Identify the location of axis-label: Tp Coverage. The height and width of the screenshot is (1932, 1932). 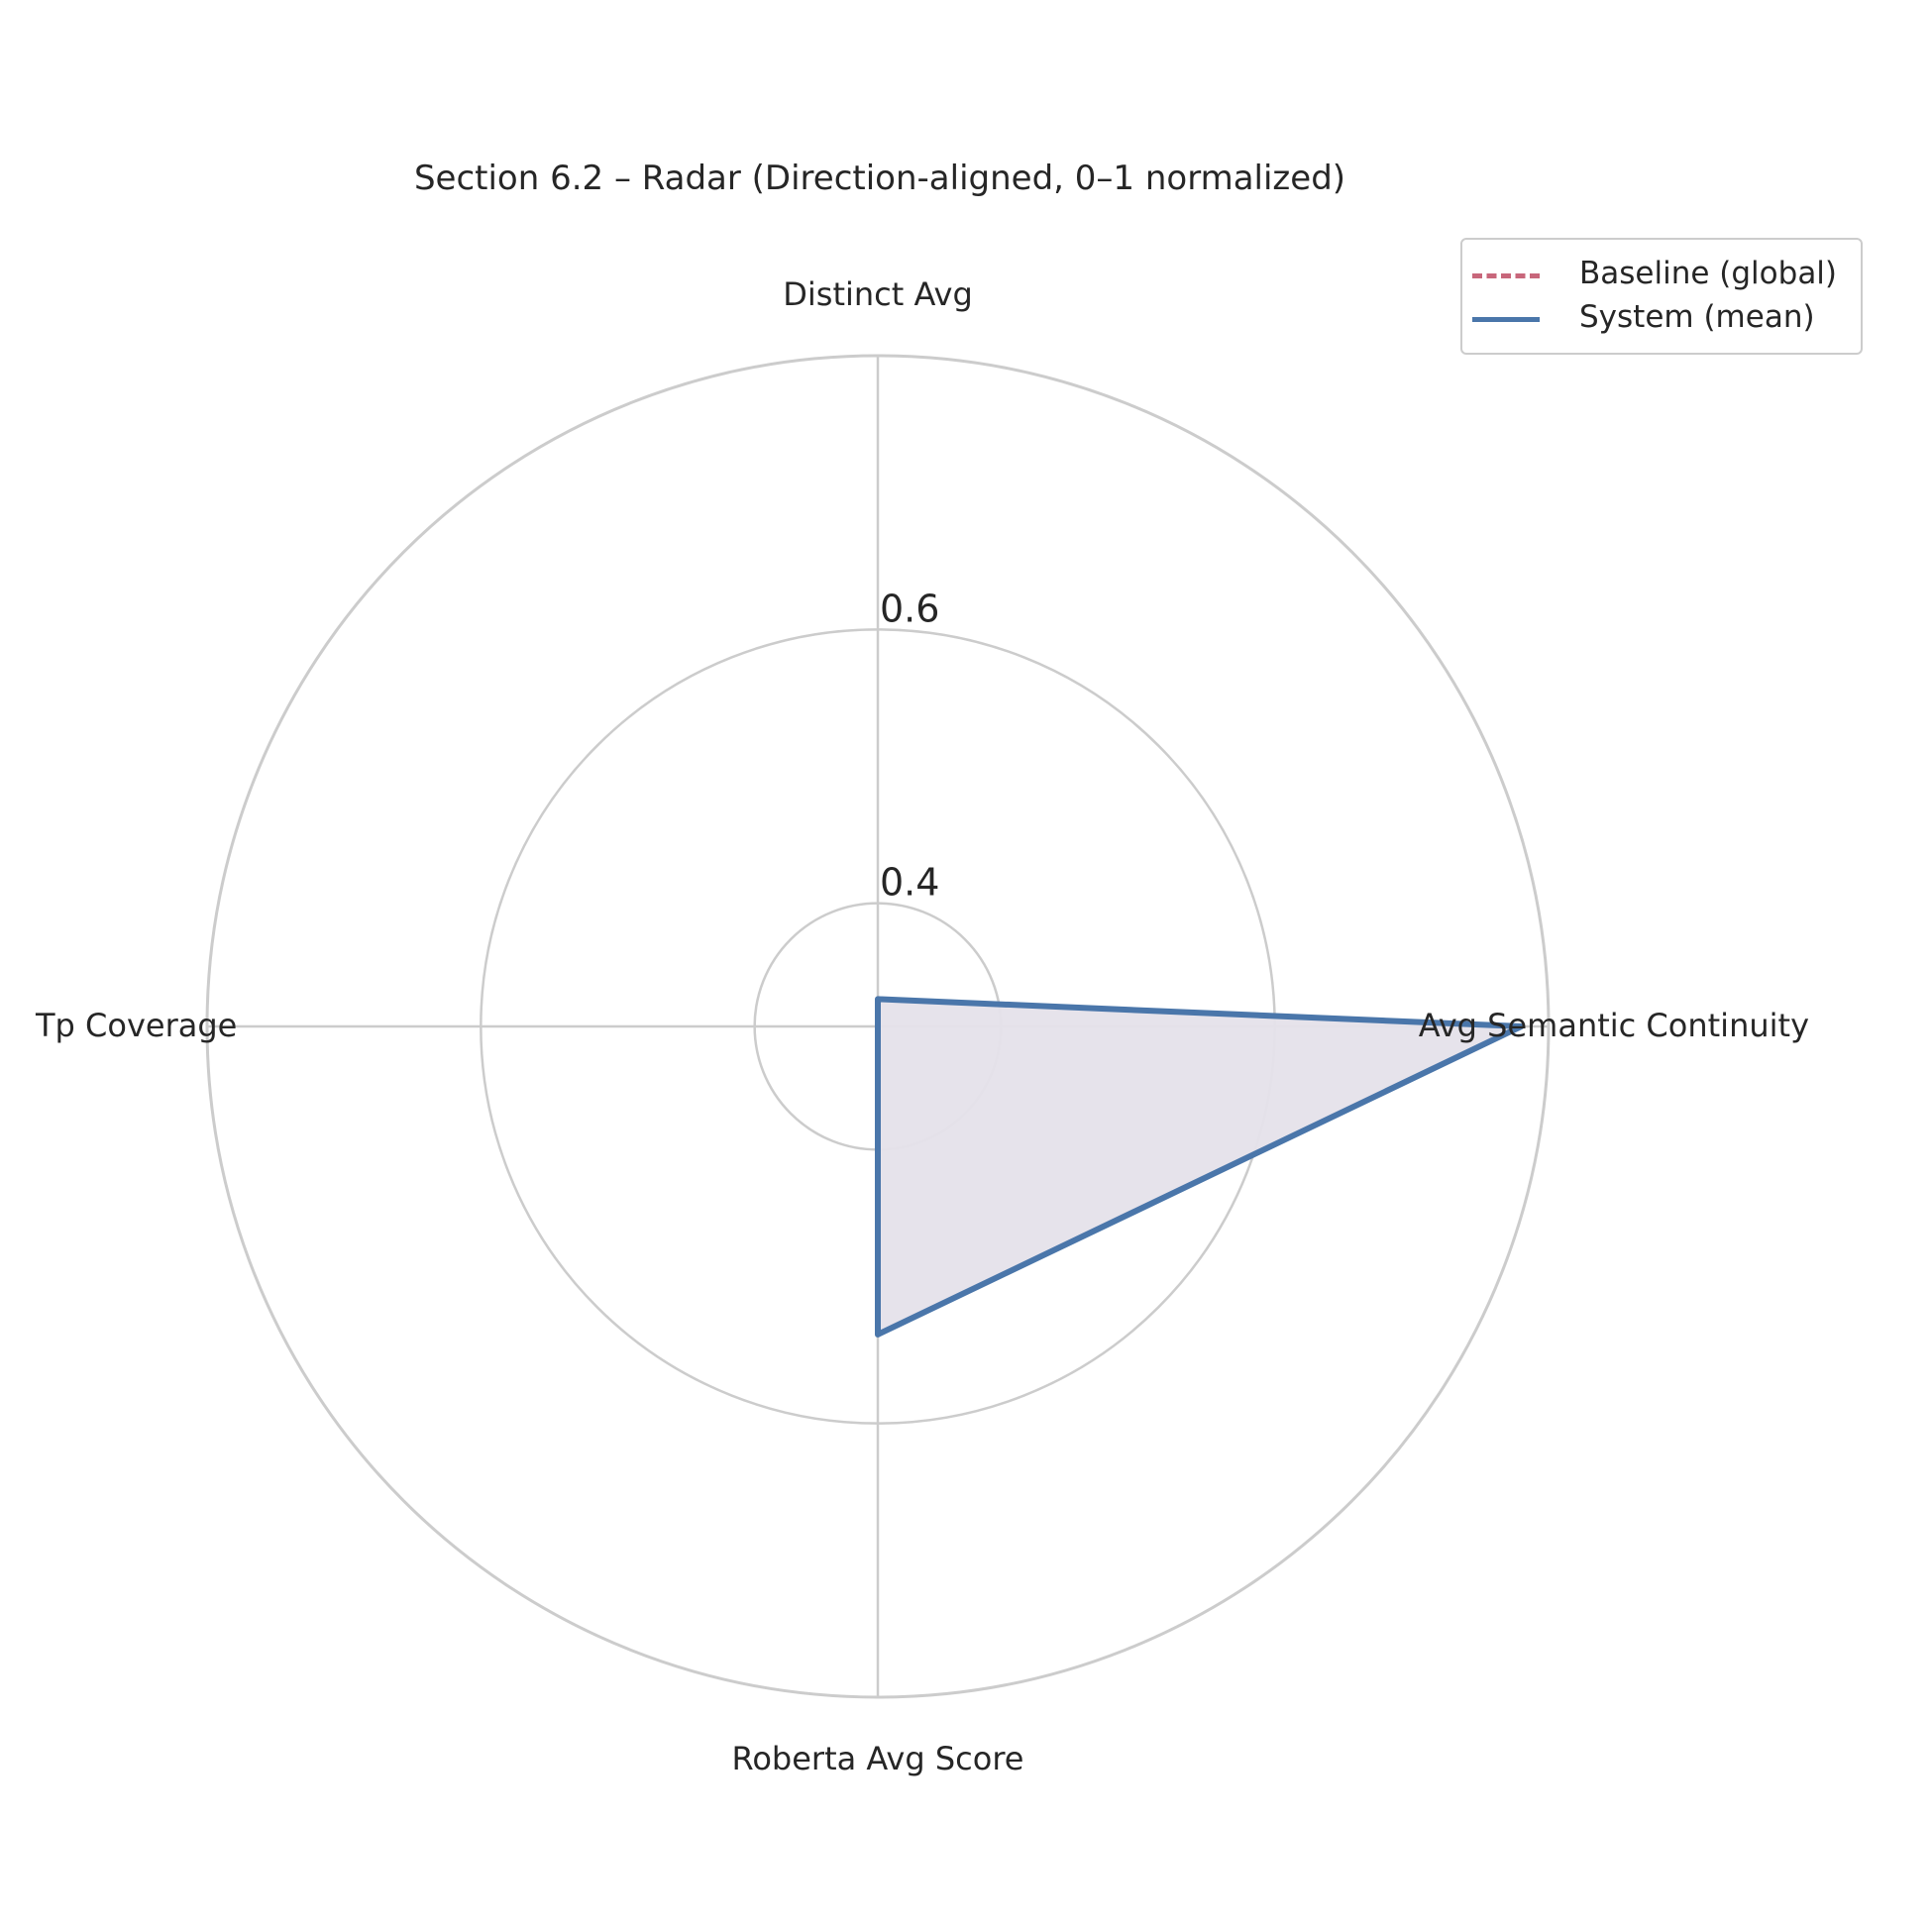
(136, 1025).